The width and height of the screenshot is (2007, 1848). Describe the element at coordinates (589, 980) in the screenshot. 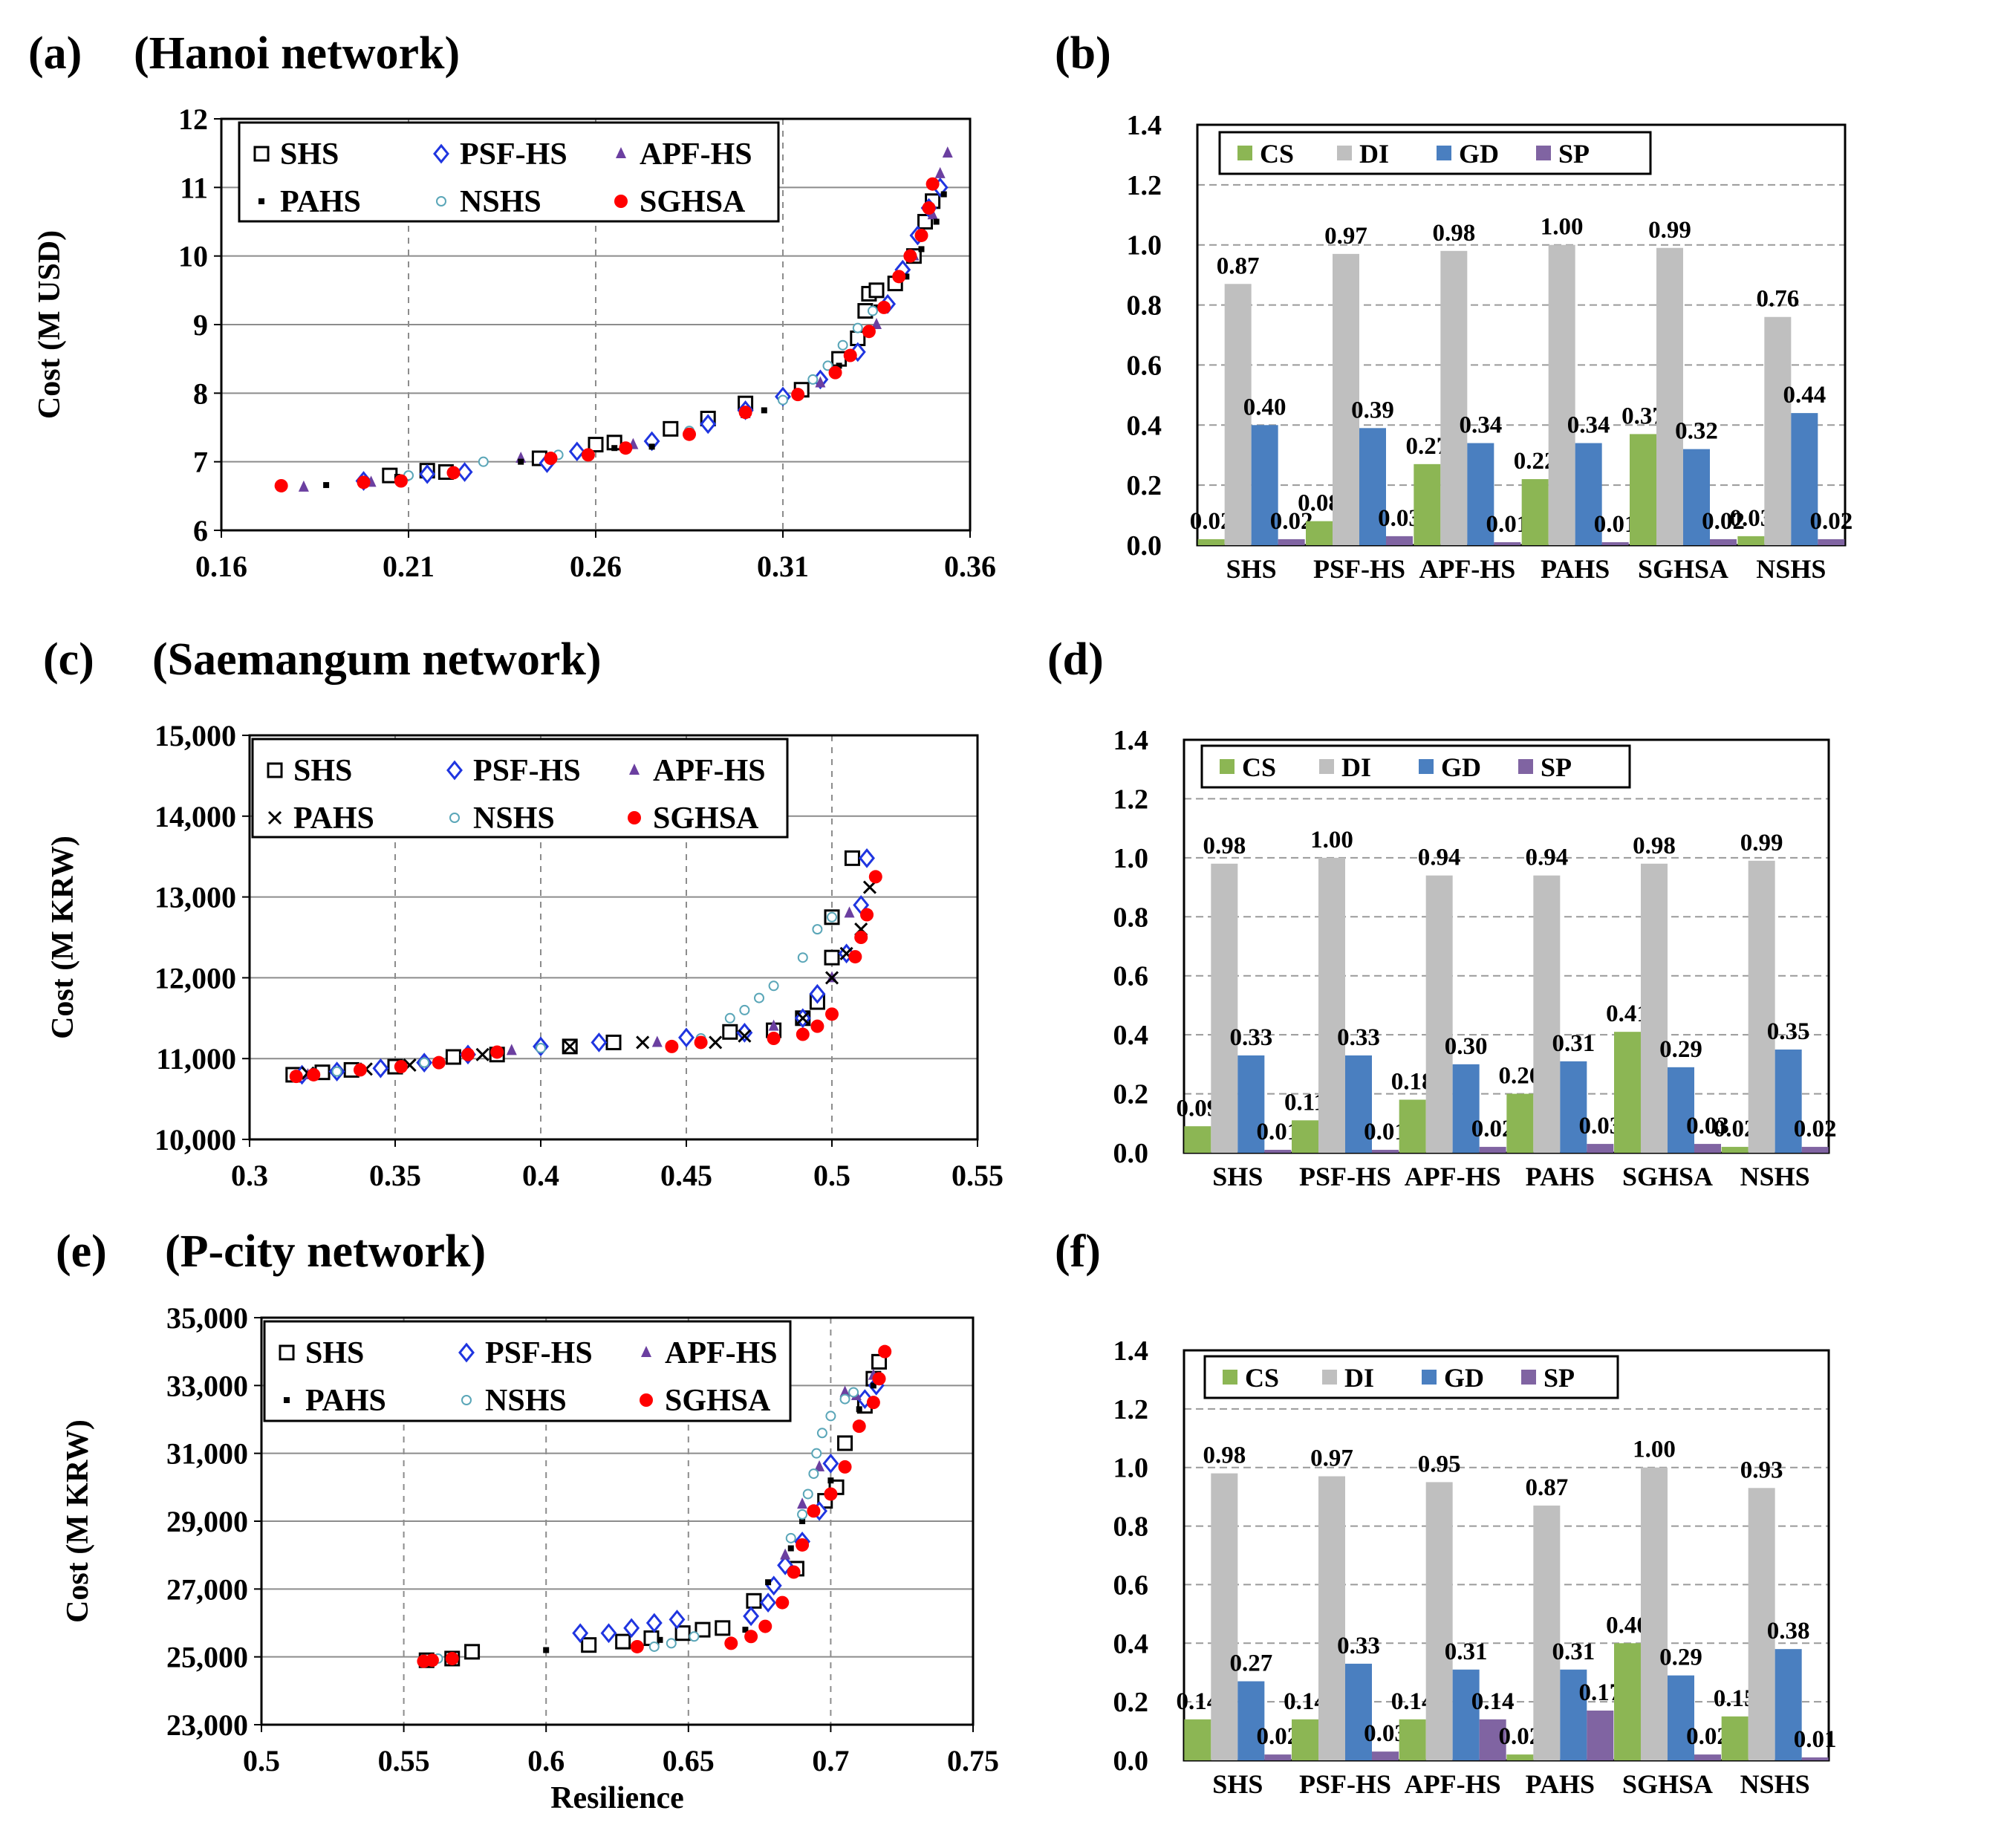

I see `series-pahs` at that location.